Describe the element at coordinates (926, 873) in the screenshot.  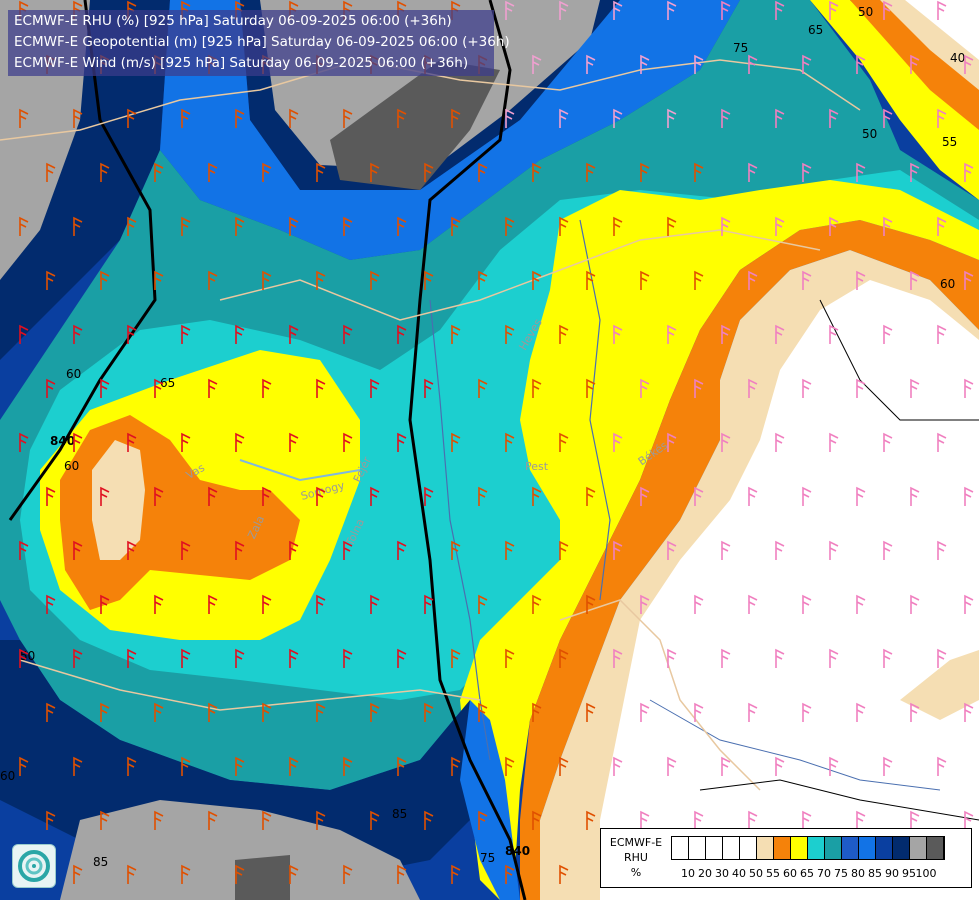
I see `legend-tick-label: 100` at that location.